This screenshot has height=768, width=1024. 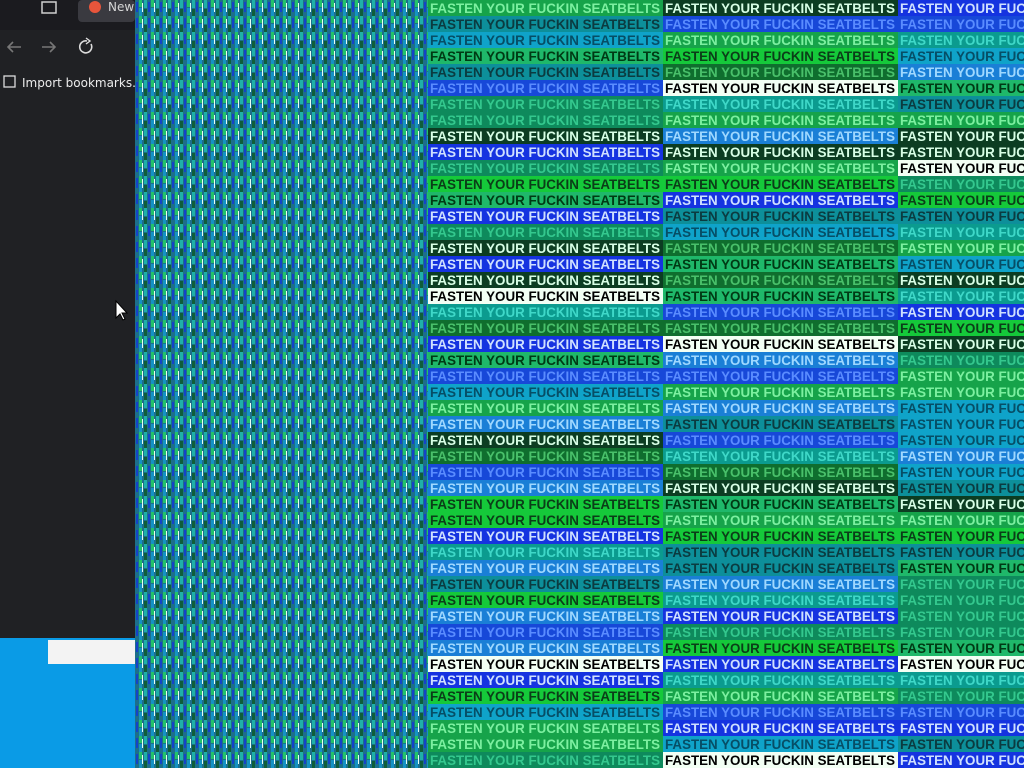 I want to click on tab-list-icon, so click(x=49, y=7).